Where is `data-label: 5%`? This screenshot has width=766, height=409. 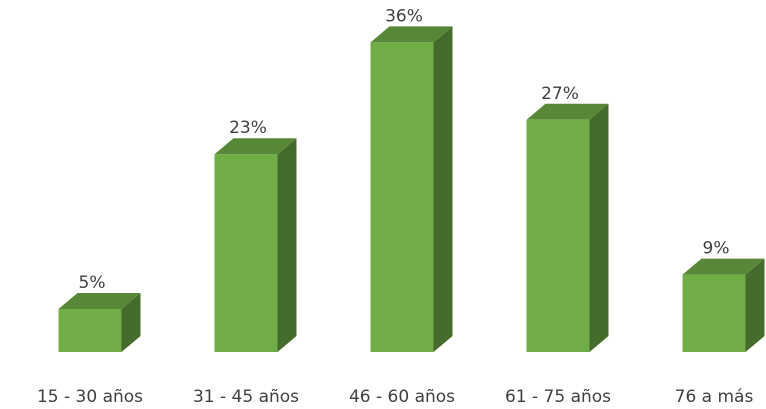
data-label: 5% is located at coordinates (92, 283).